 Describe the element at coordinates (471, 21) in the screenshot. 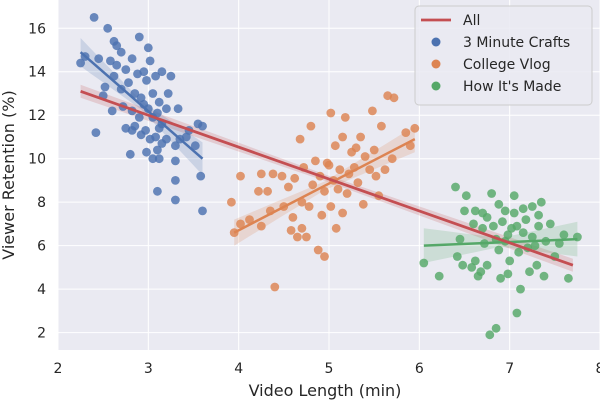

I see `legend-label-all: All` at that location.